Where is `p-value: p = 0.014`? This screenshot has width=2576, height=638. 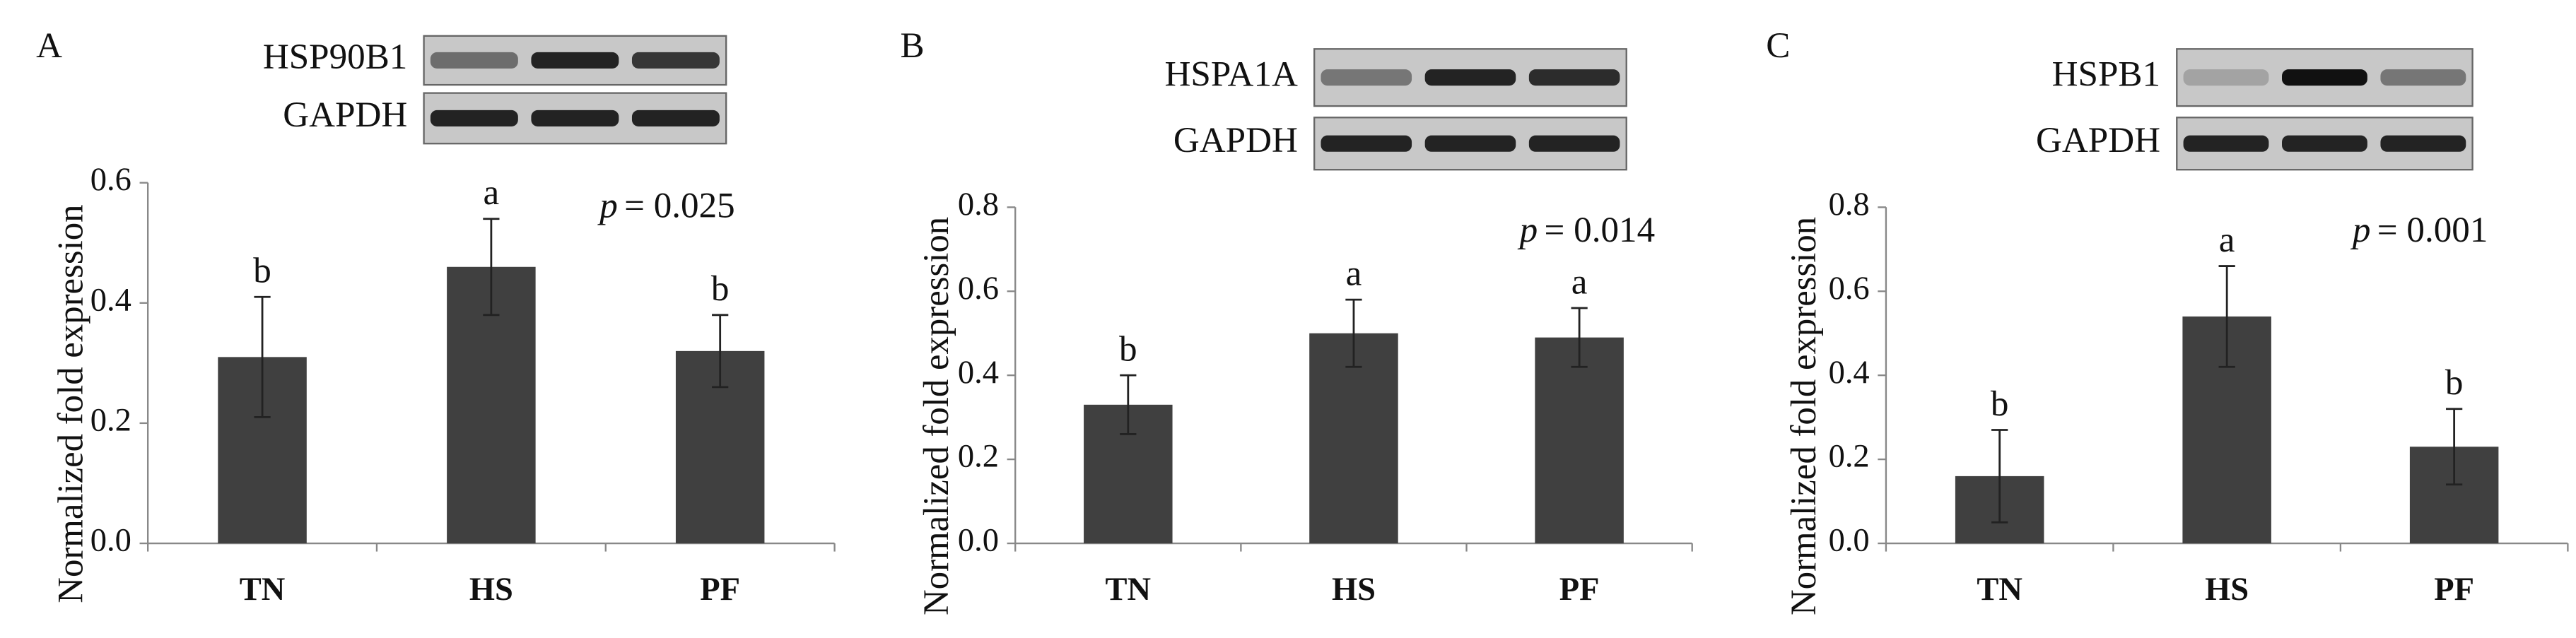
p-value: p = 0.014 is located at coordinates (1587, 230).